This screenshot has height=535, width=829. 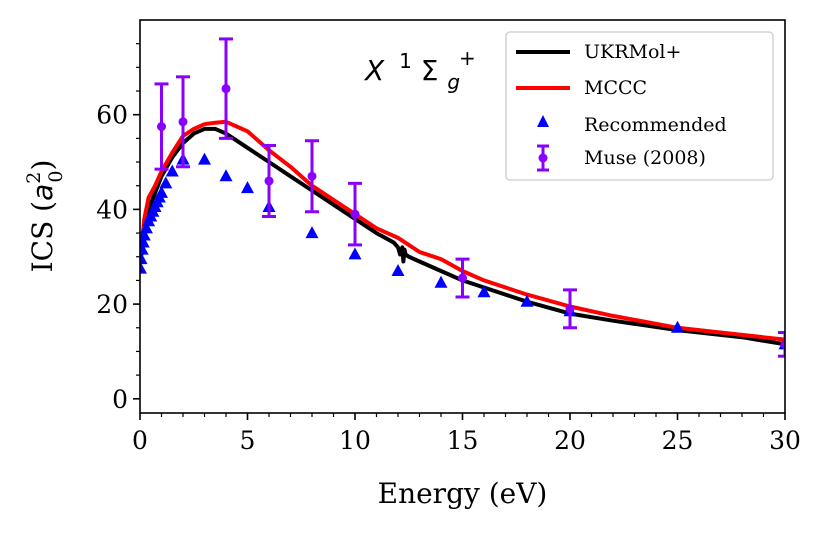 What do you see at coordinates (42, 165) in the screenshot?
I see `y-axis-label-suffix: )` at bounding box center [42, 165].